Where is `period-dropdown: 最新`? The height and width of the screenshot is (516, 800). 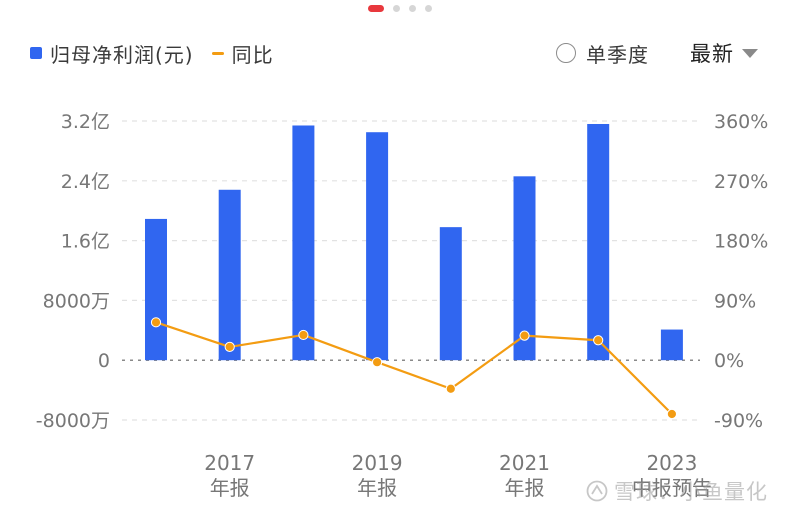 period-dropdown: 最新 is located at coordinates (724, 53).